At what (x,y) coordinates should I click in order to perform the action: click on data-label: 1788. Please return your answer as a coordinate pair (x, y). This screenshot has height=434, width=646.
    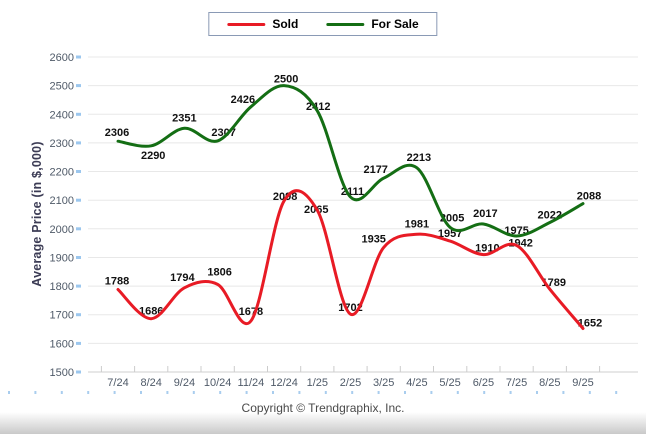
    Looking at the image, I should click on (117, 282).